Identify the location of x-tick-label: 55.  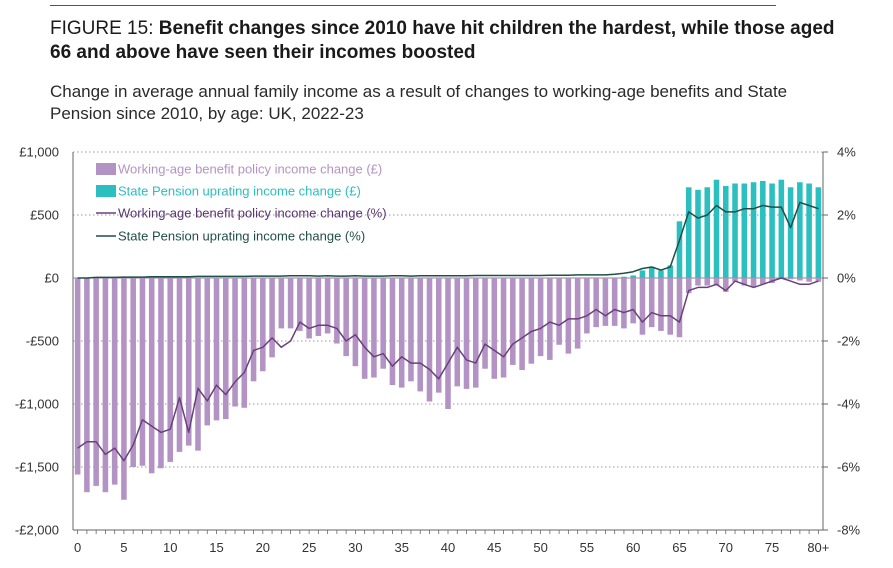
(587, 547).